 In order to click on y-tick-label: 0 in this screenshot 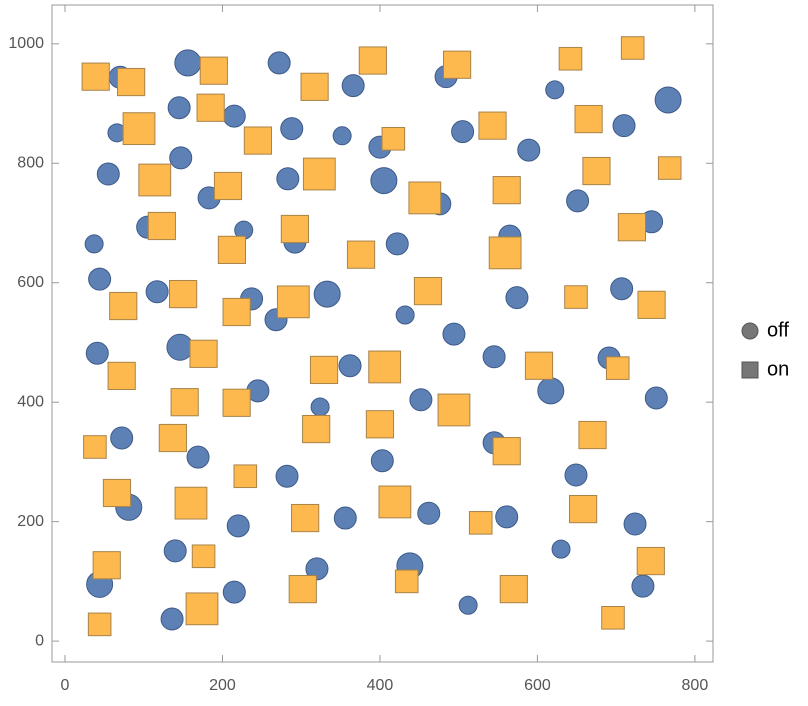, I will do `click(39, 640)`.